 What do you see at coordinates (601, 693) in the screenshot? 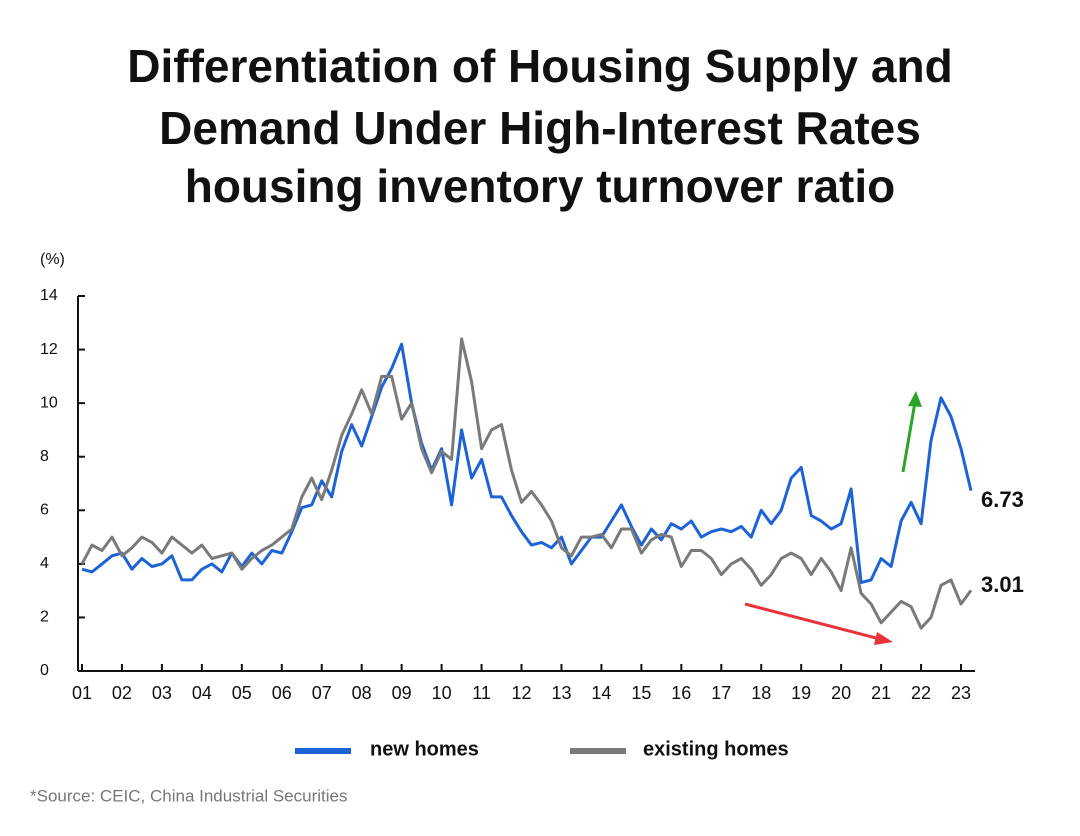
I see `x-tick-label: 14` at bounding box center [601, 693].